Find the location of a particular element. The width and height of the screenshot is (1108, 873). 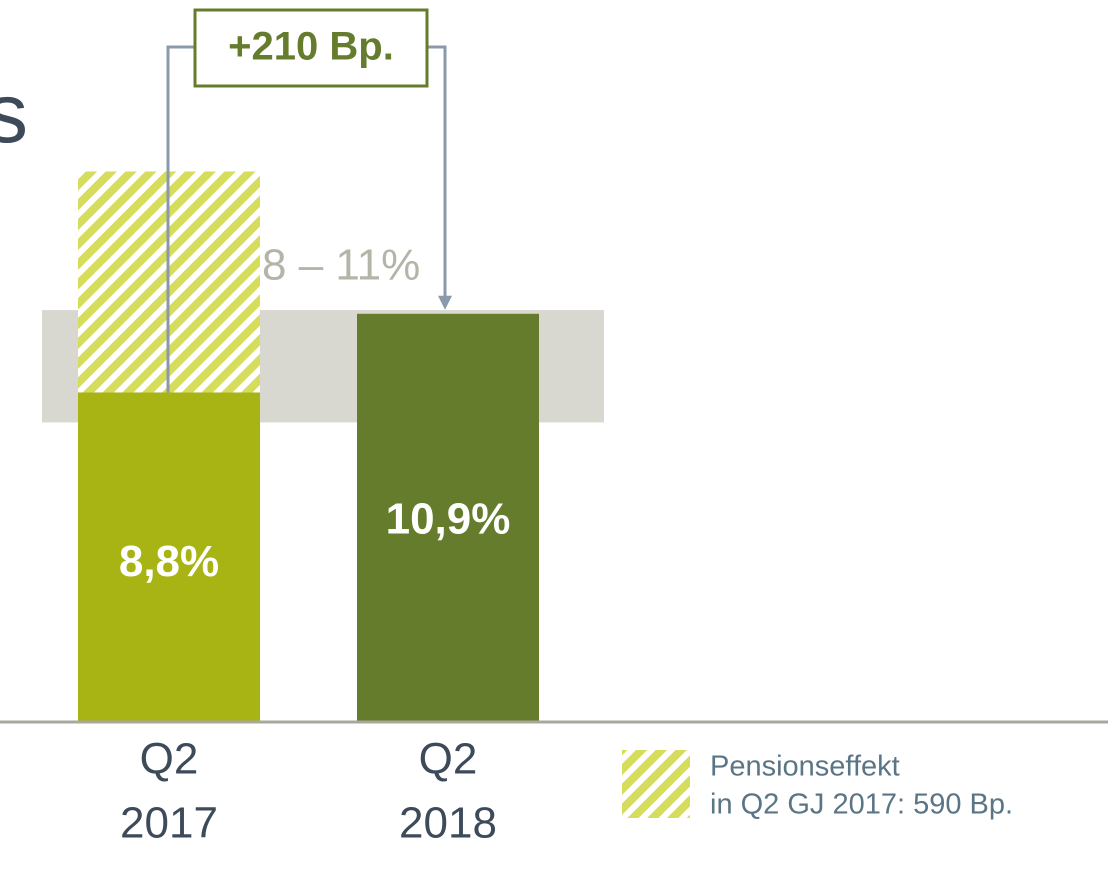

x-tick-label: 2018 is located at coordinates (448, 823).